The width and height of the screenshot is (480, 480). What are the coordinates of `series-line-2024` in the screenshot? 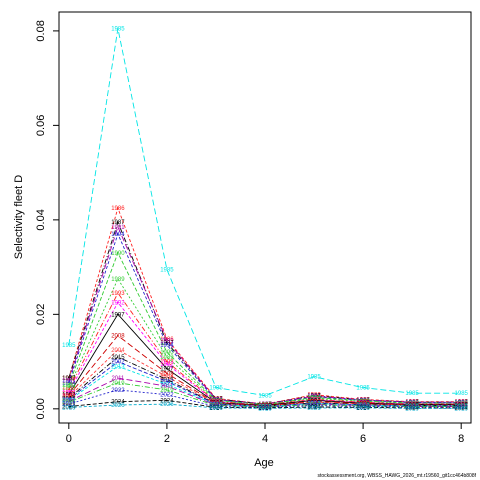 It's located at (265, 404).